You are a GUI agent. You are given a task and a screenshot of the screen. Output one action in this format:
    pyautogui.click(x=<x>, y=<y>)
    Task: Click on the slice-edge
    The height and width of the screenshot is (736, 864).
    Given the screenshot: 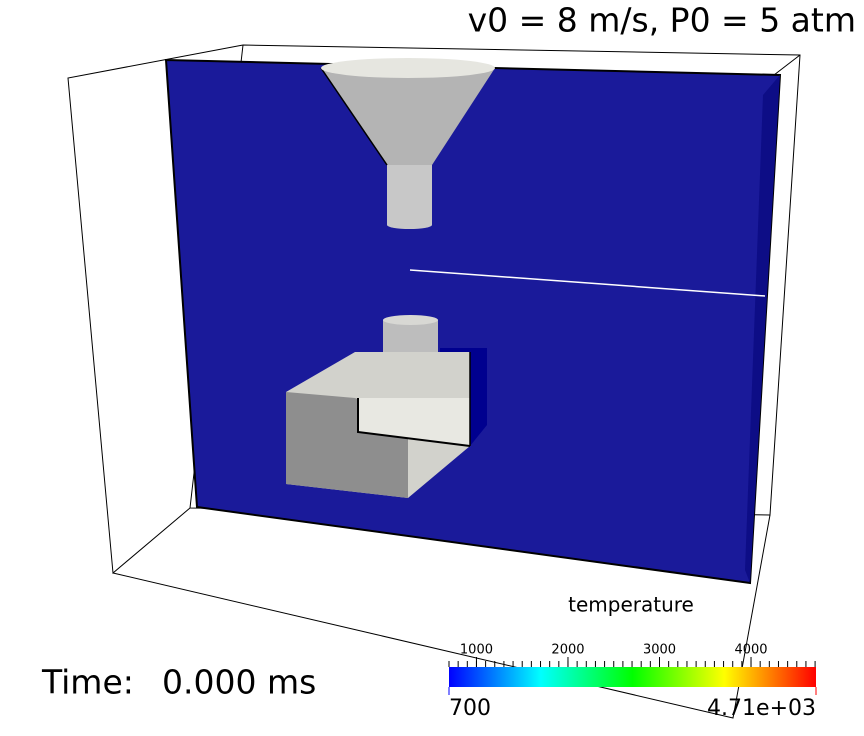 What is the action you would take?
    pyautogui.click(x=762, y=329)
    